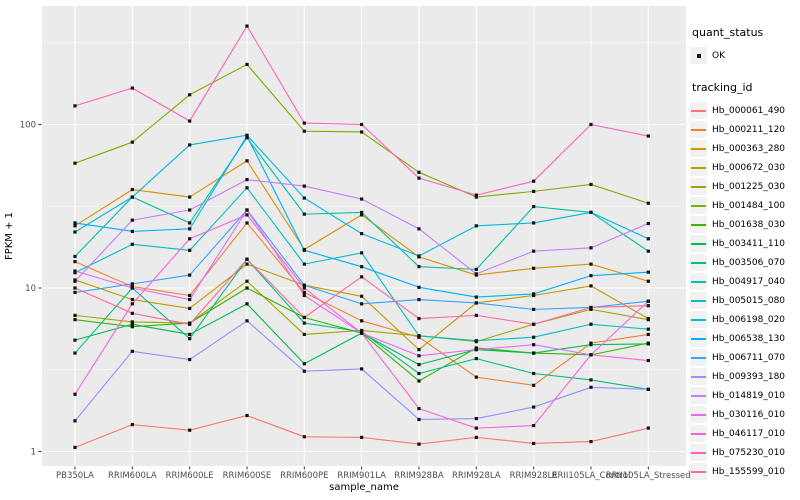 The height and width of the screenshot is (500, 800). I want to click on legend-item-label: Hb_006711_070, so click(749, 357).